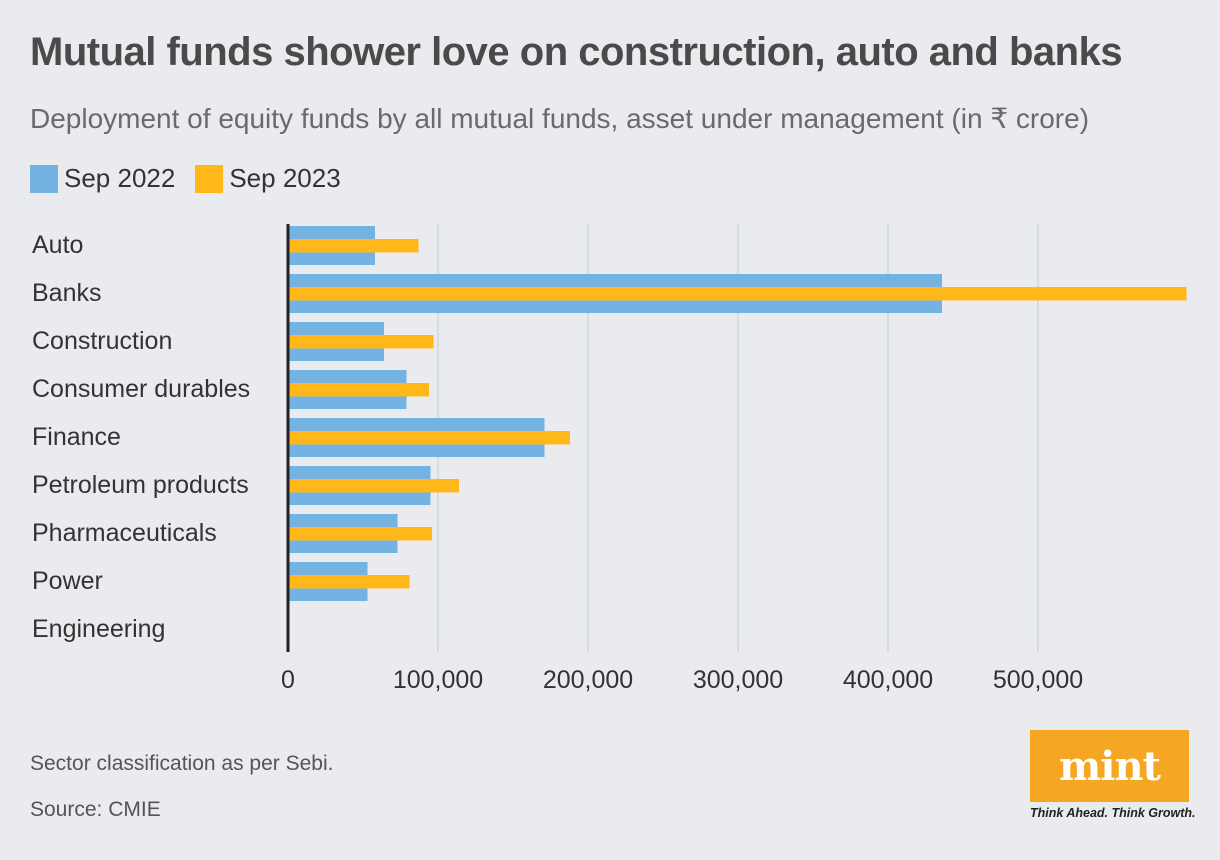 This screenshot has height=860, width=1220. I want to click on legend-label-sep-2023: Sep 2023, so click(285, 178).